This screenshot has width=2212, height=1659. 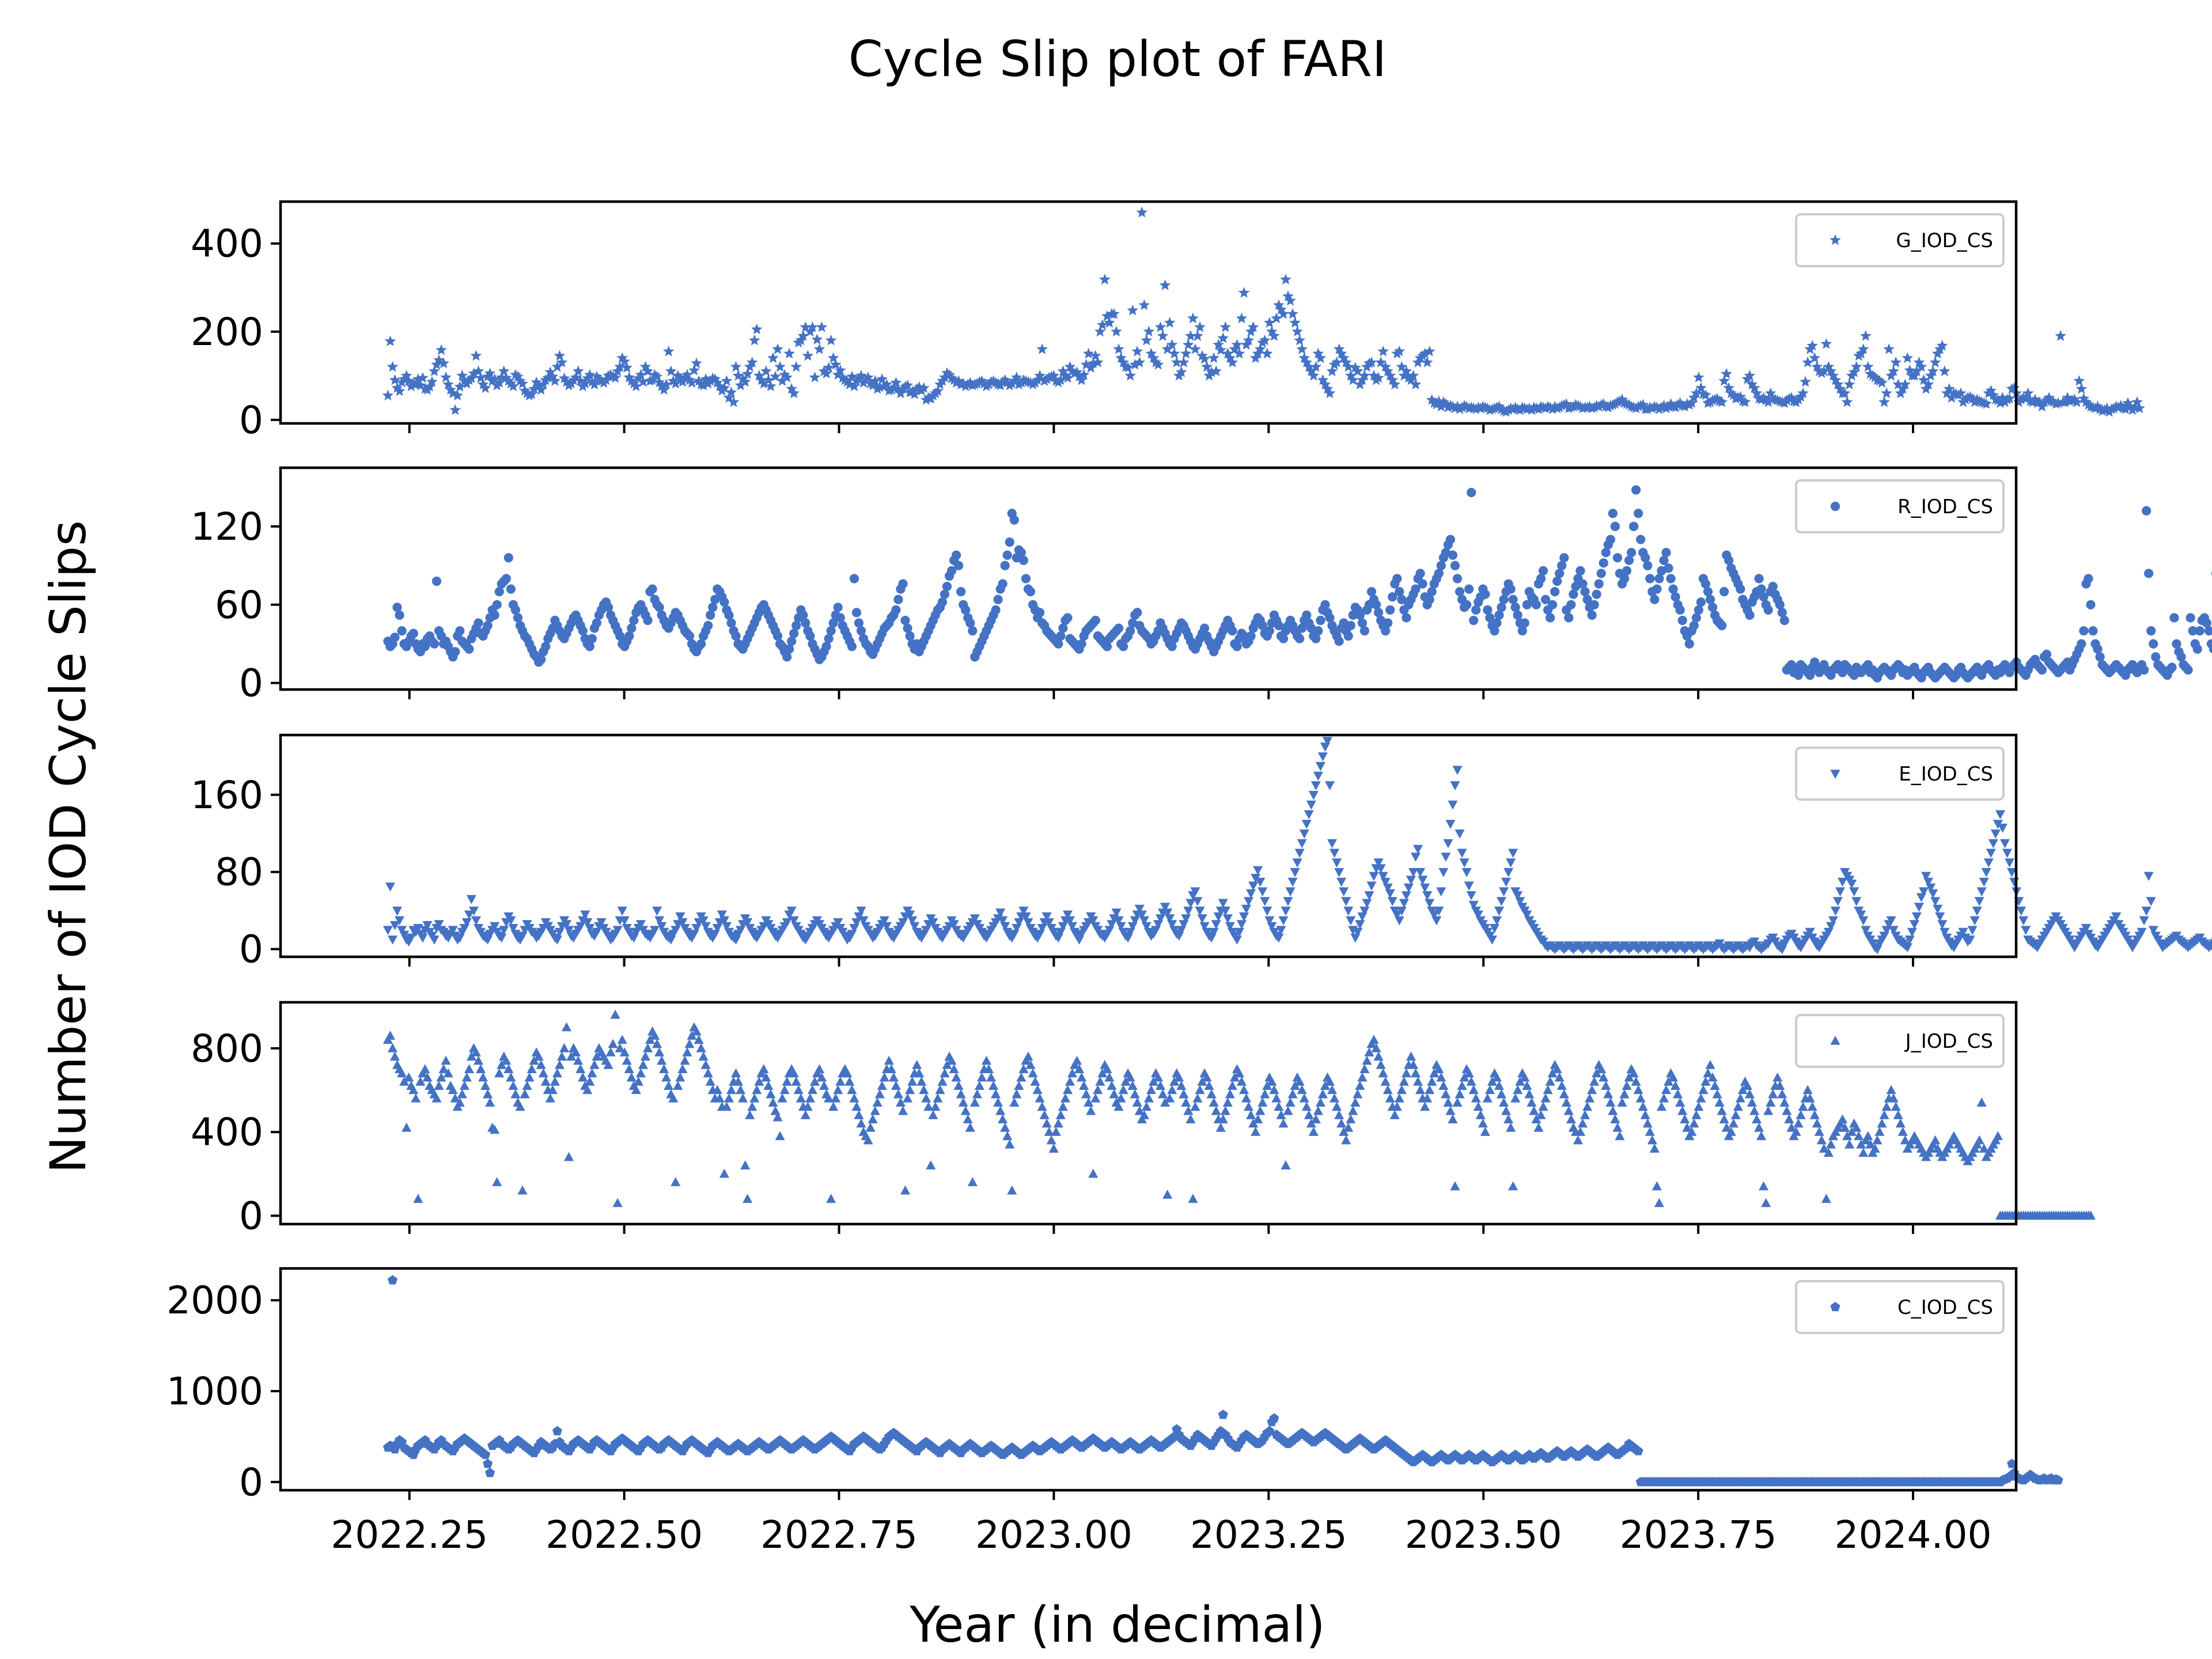 What do you see at coordinates (1900, 240) in the screenshot?
I see `legend: G_IOD_CS` at bounding box center [1900, 240].